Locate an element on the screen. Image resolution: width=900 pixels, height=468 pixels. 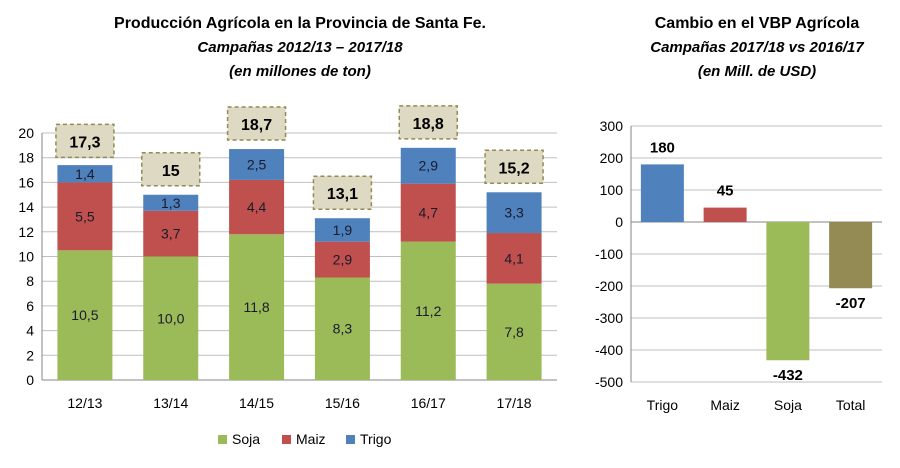
bar-value-label: 5,5 is located at coordinates (85, 216).